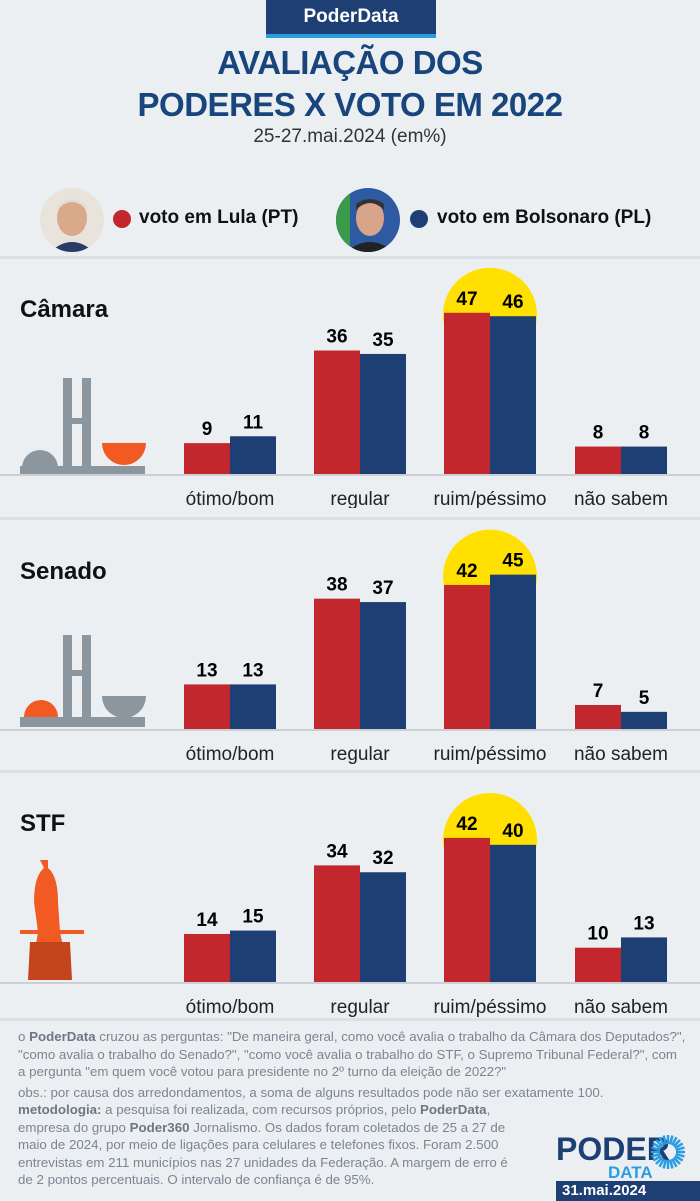 The height and width of the screenshot is (1201, 700). Describe the element at coordinates (368, 220) in the screenshot. I see `bolsonaro-avatar` at that location.